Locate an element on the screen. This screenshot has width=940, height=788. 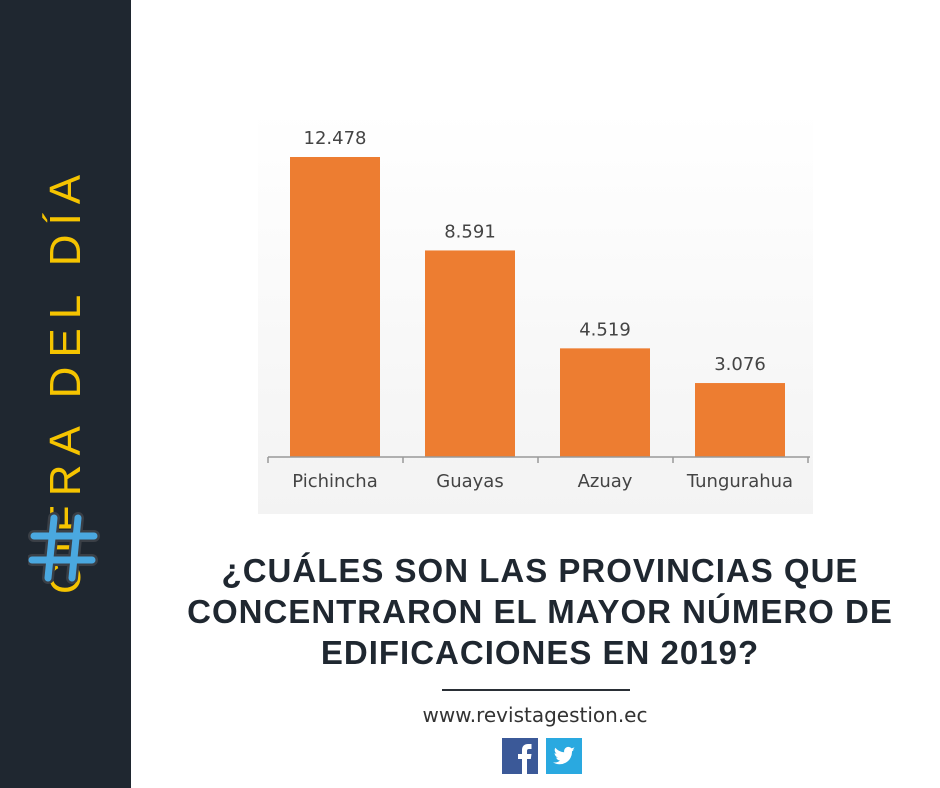
sidebar: CIFRA DEL DÍA is located at coordinates (65, 394).